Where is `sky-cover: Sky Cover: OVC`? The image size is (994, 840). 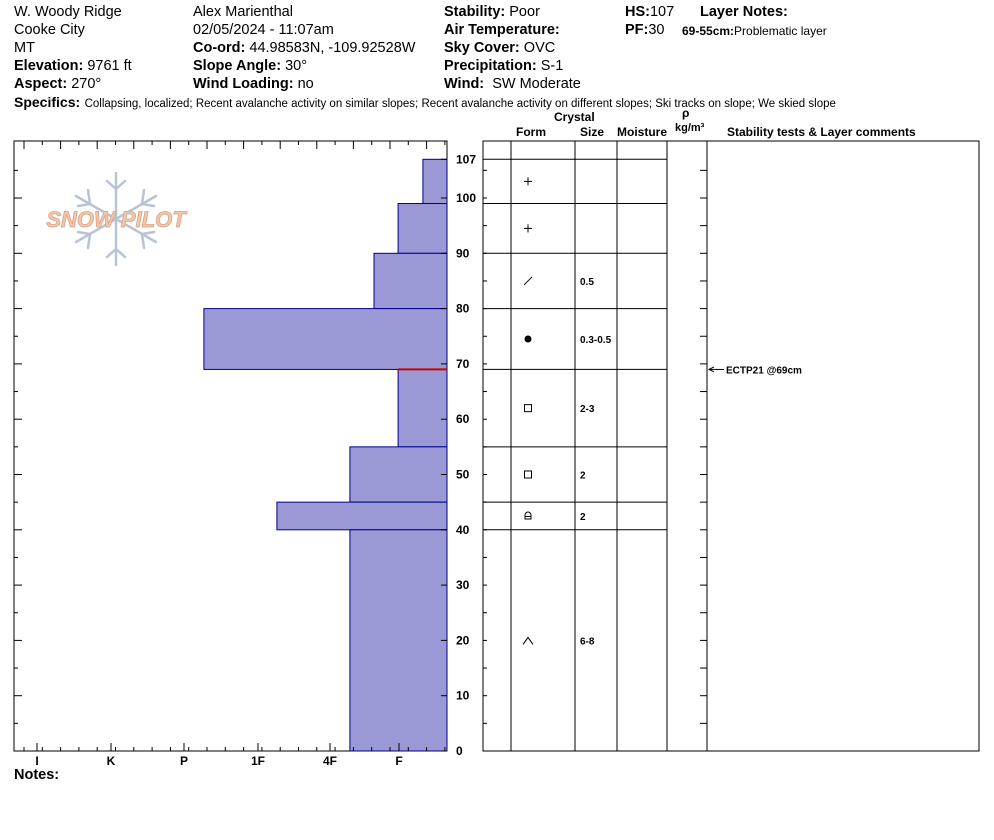
sky-cover: Sky Cover: OVC is located at coordinates (500, 48).